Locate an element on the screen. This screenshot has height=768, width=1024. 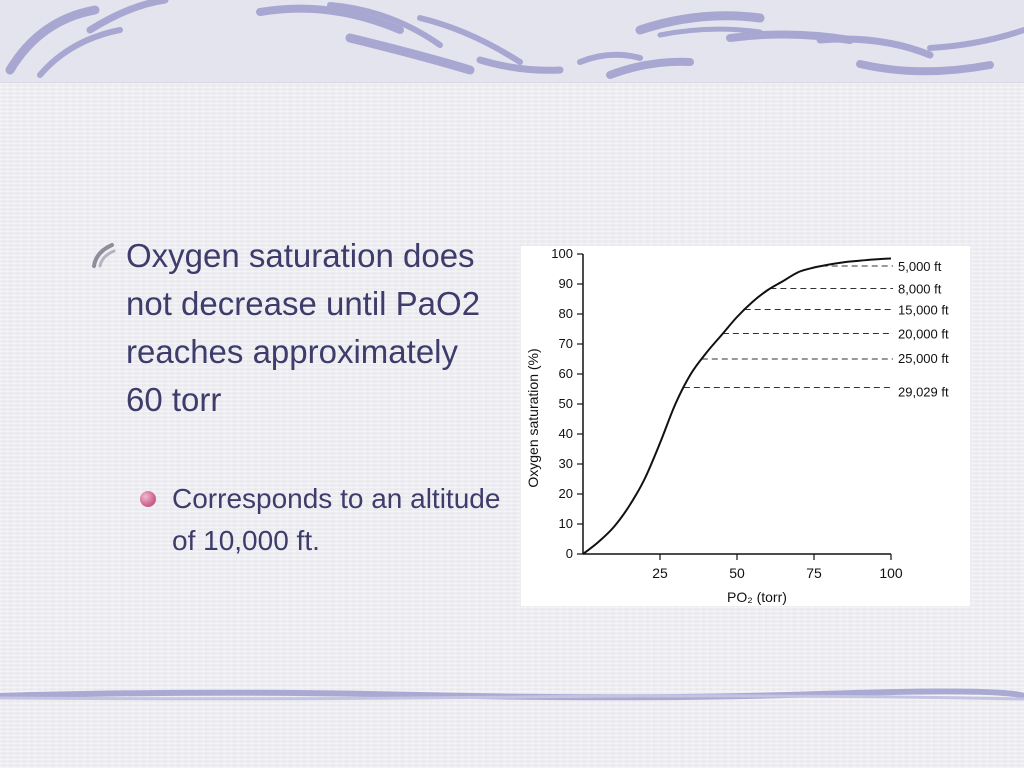
decorative-header is located at coordinates (512, 41).